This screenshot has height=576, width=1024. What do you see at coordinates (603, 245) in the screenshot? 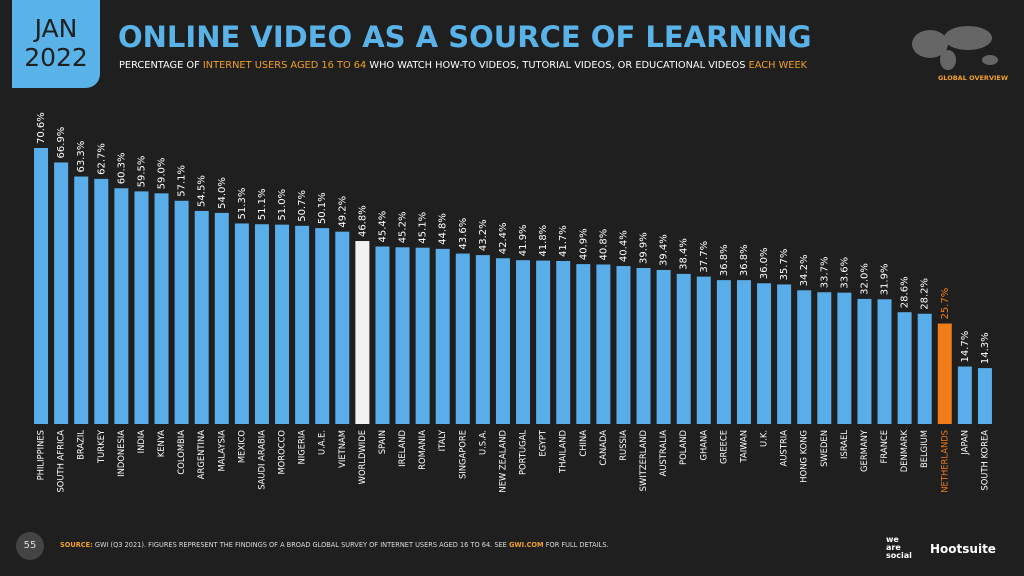
I see `value-label: 40.8%` at bounding box center [603, 245].